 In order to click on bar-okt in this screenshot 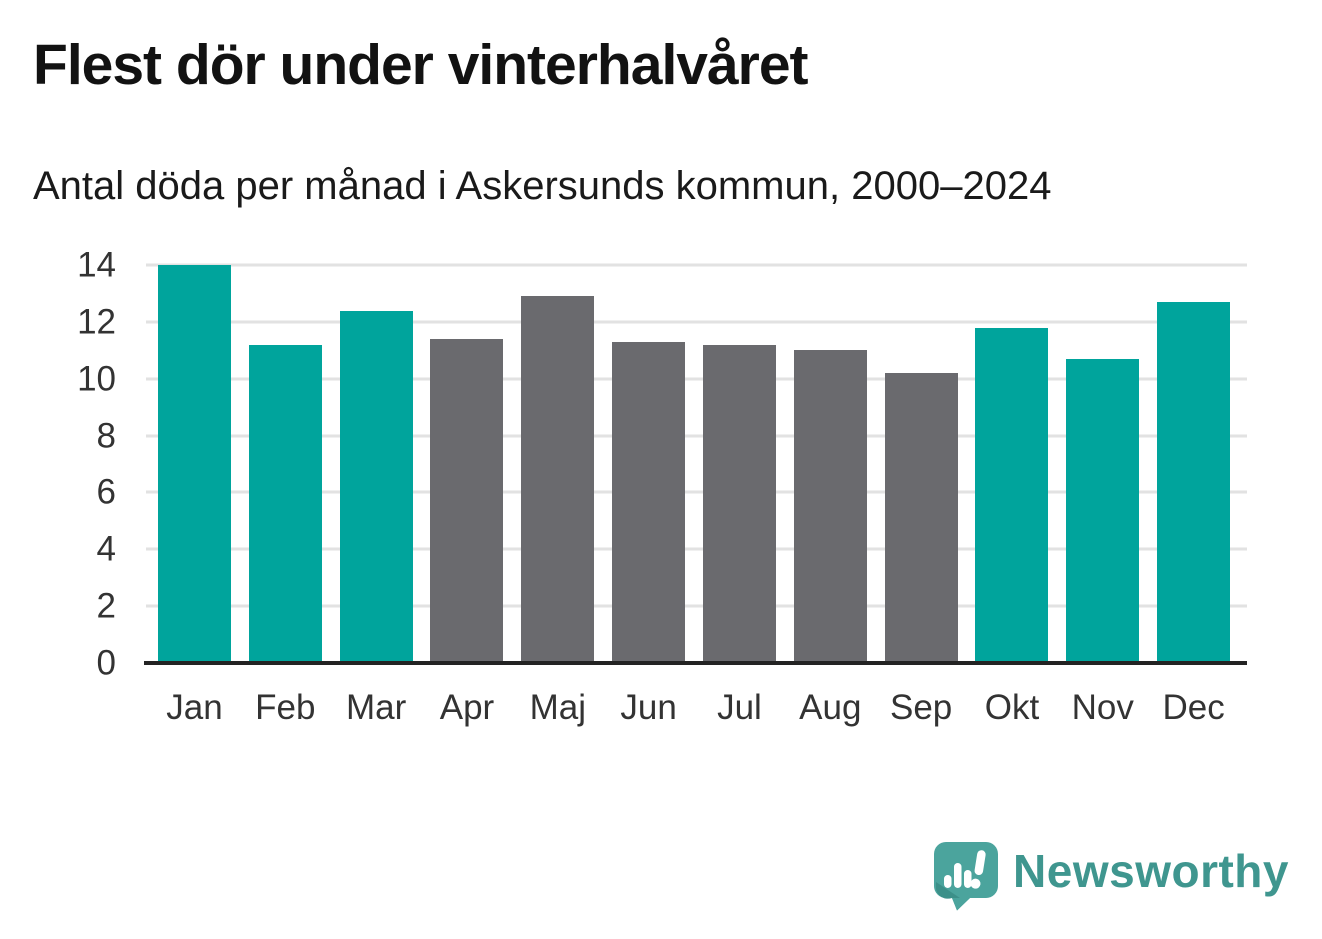, I will do `click(1012, 495)`.